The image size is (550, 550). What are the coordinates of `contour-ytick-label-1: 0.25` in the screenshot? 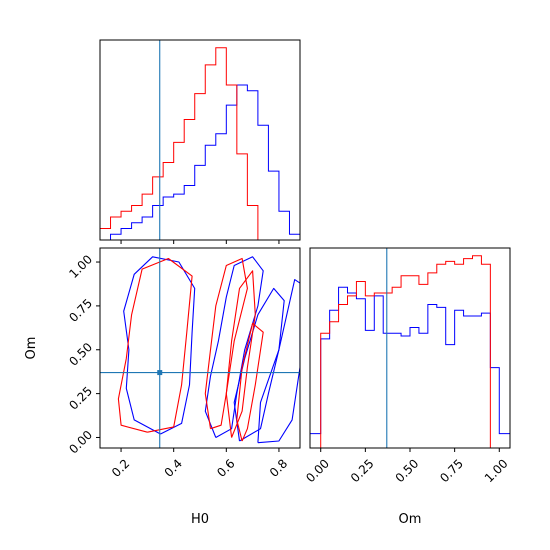 It's located at (80, 398).